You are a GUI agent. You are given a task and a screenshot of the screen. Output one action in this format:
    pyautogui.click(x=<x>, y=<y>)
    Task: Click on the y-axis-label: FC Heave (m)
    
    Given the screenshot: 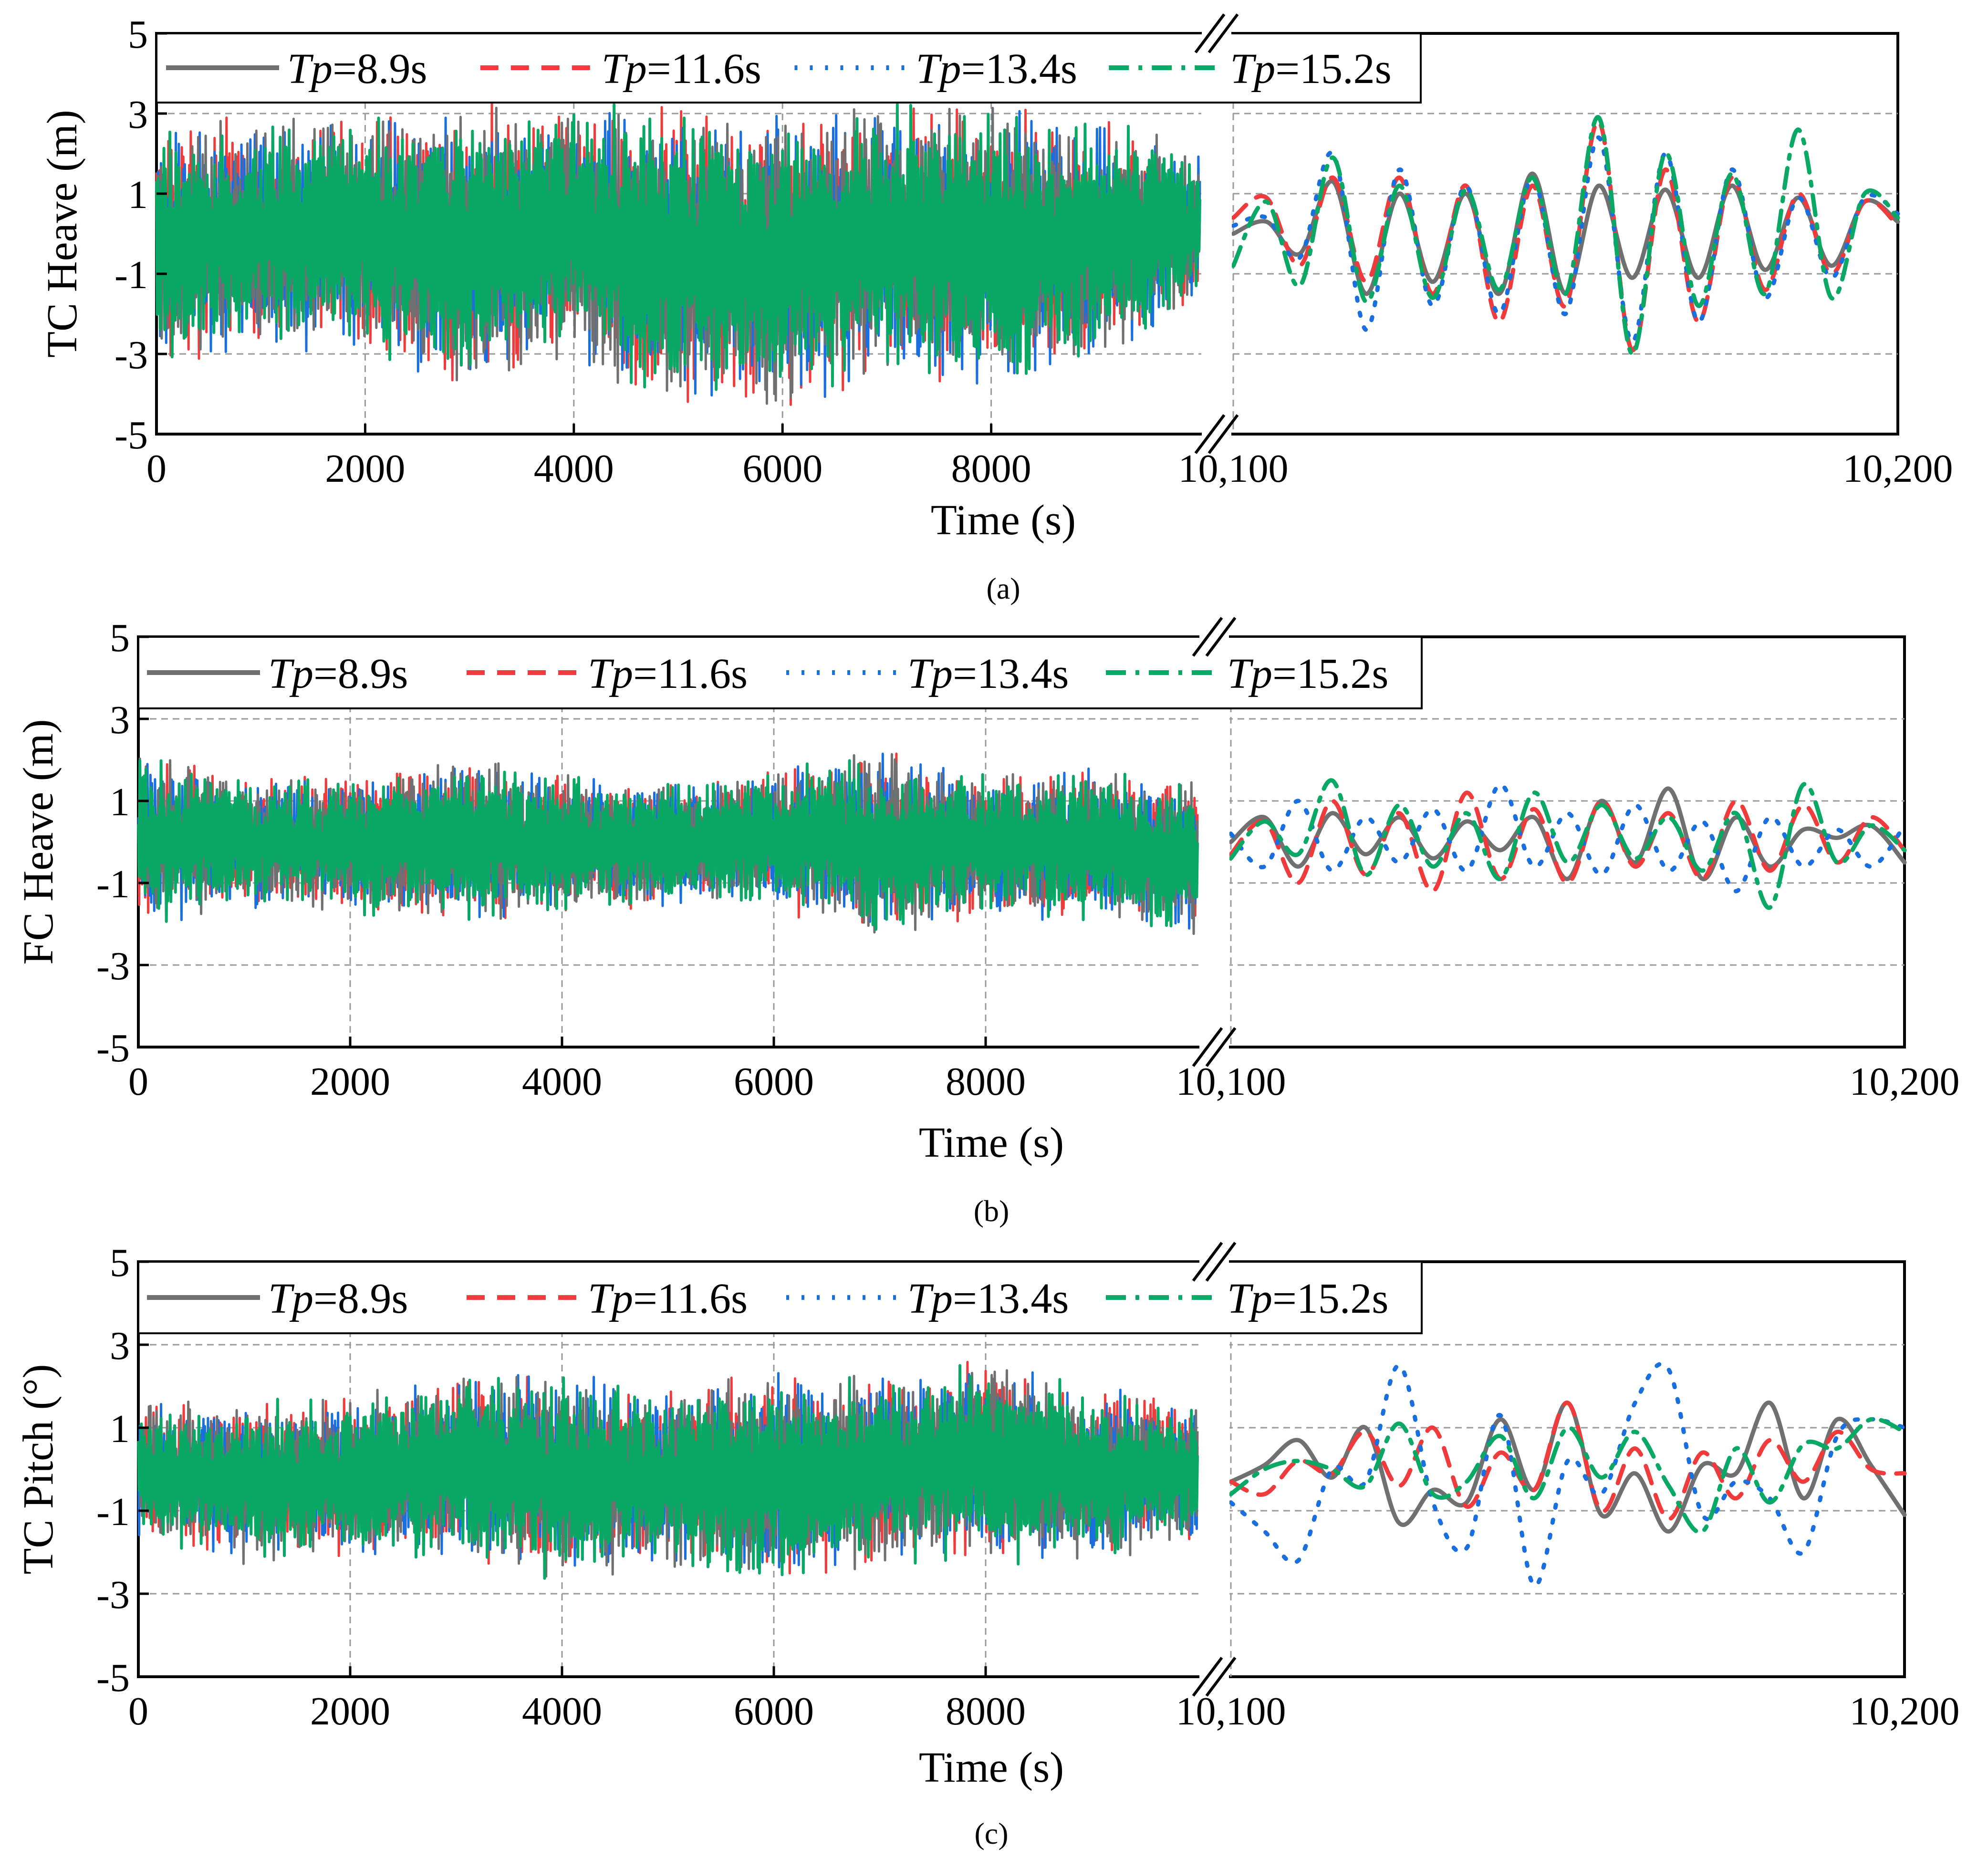 What is the action you would take?
    pyautogui.click(x=38, y=842)
    